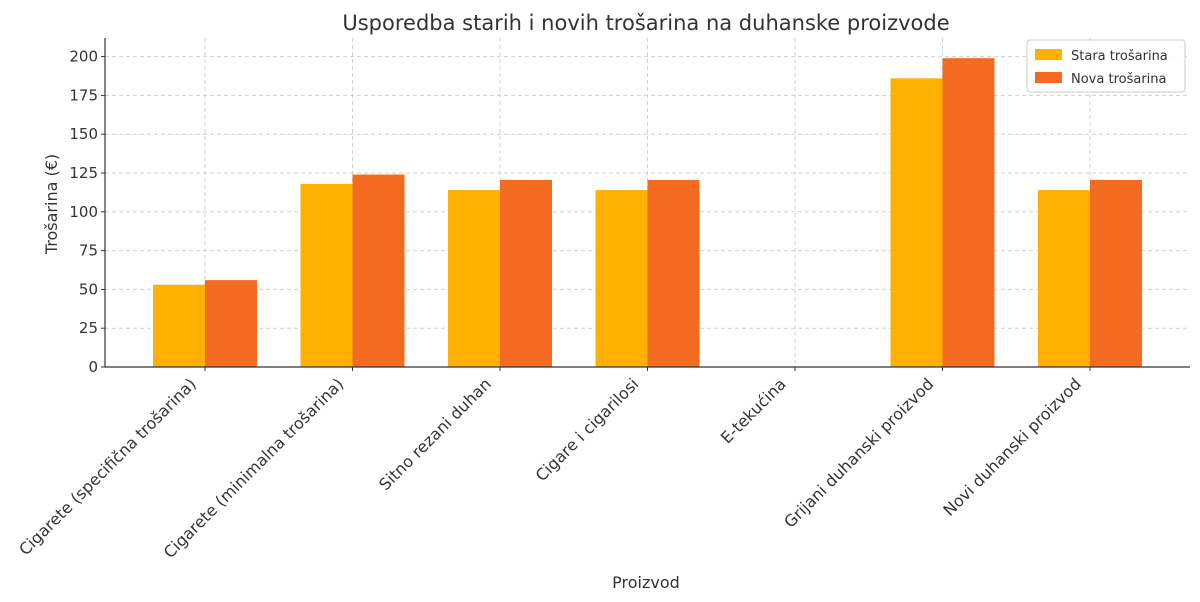 The width and height of the screenshot is (1200, 602). What do you see at coordinates (51, 204) in the screenshot?
I see `y-axis-label: Trošarina (€)` at bounding box center [51, 204].